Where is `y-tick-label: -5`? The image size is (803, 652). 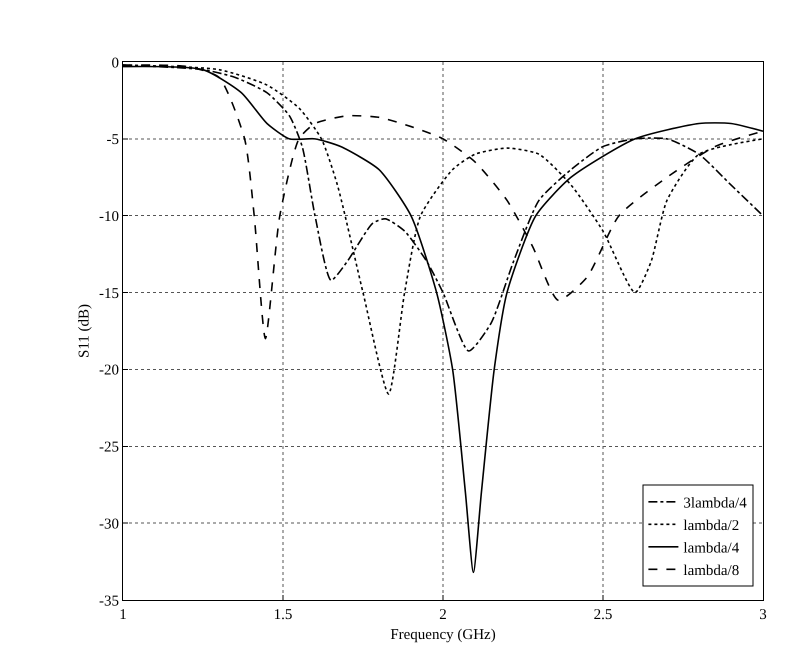 y-tick-label: -5 is located at coordinates (112, 140).